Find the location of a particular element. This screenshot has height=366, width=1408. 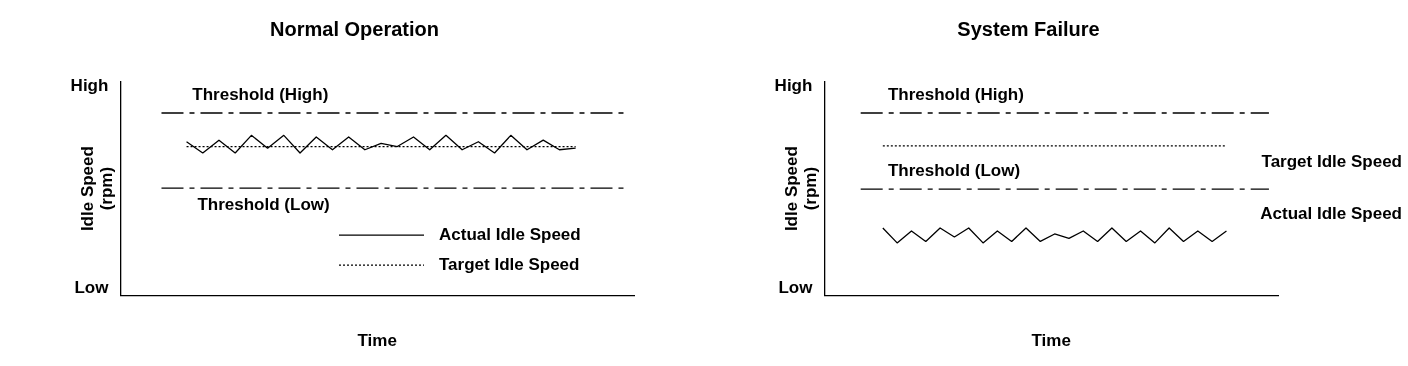

legend-label: Target Idle Speed is located at coordinates (509, 264).